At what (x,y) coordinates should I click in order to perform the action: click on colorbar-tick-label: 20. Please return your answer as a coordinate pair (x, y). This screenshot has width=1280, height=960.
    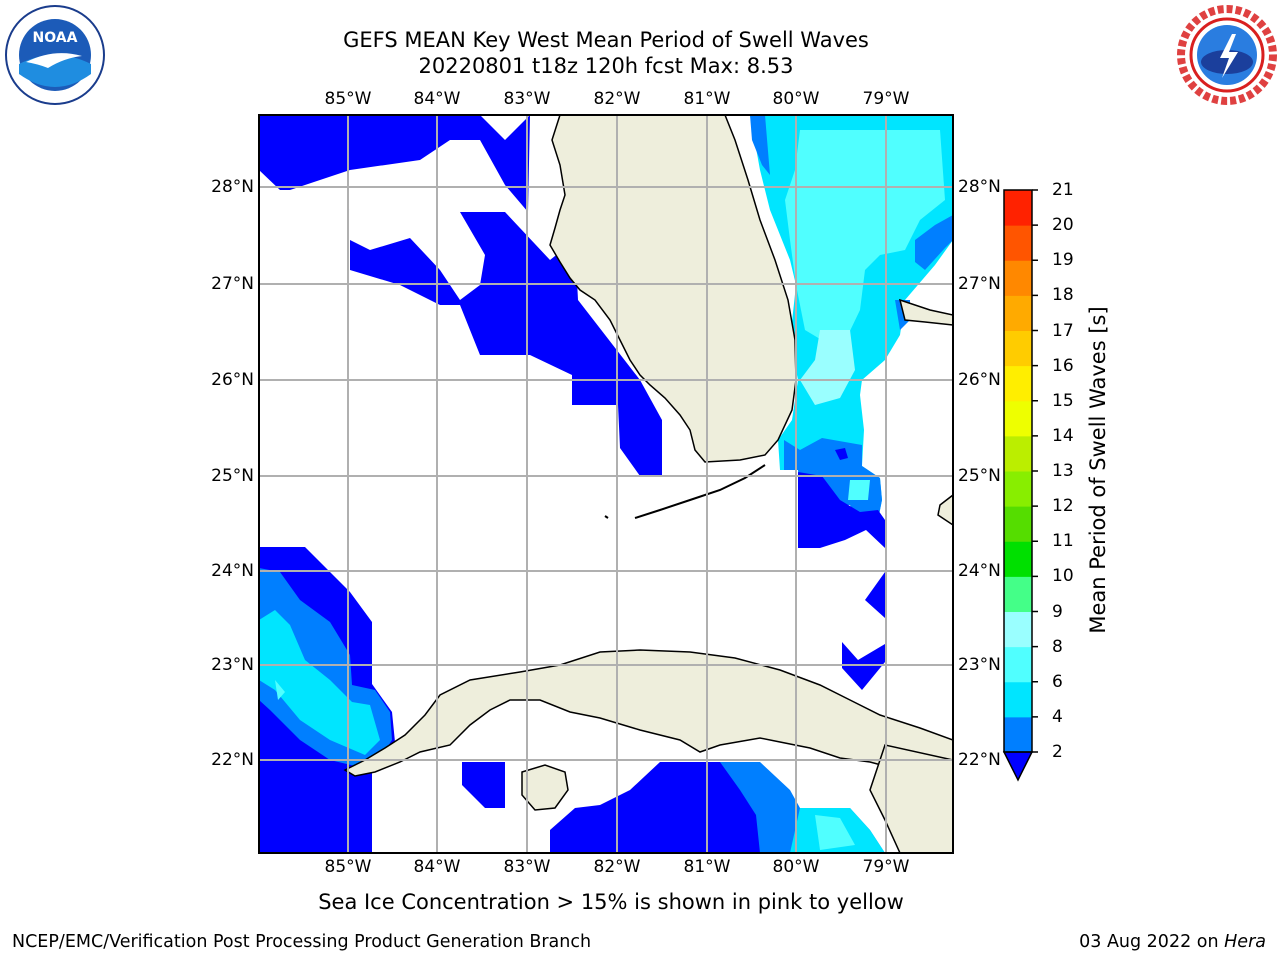
    Looking at the image, I should click on (1063, 225).